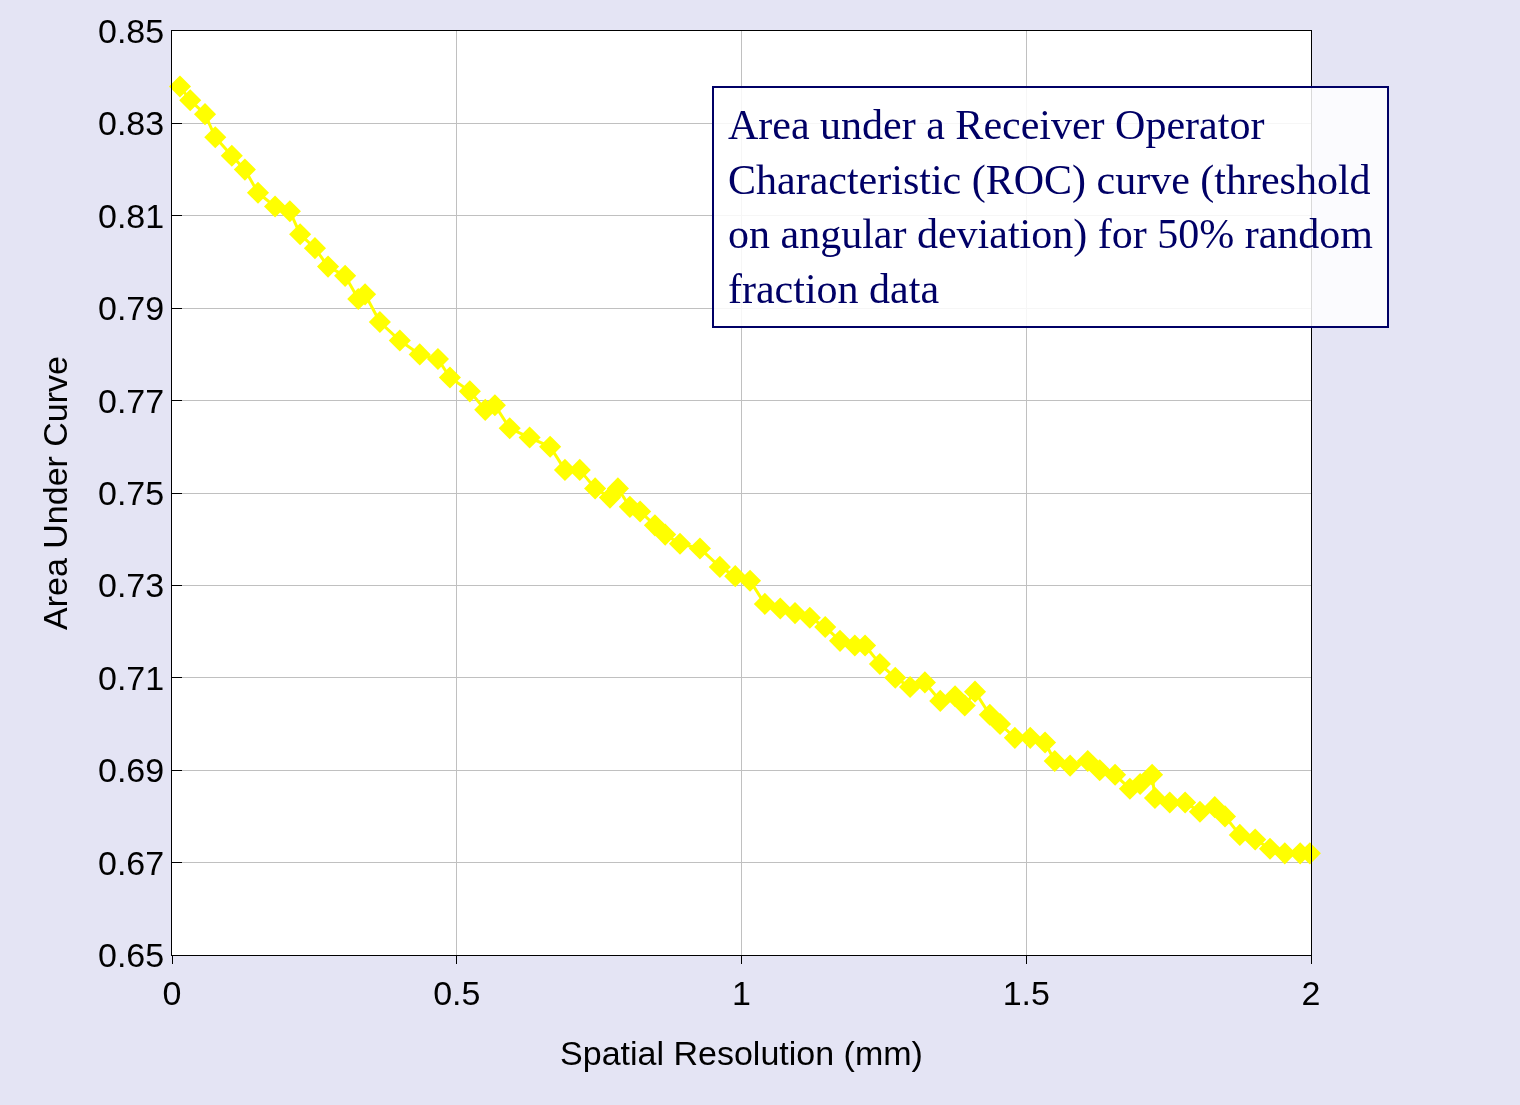  I want to click on y-axis-title: Area Under Curve, so click(54, 493).